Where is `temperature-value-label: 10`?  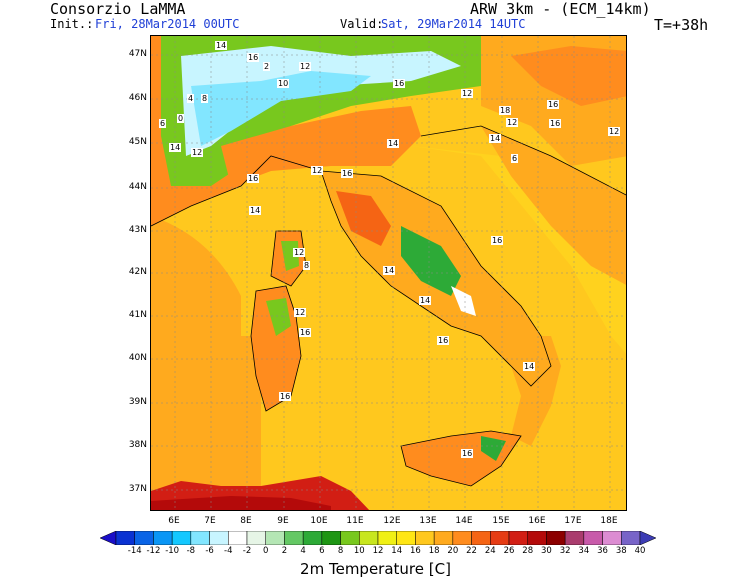
temperature-value-label: 10 is located at coordinates (283, 83).